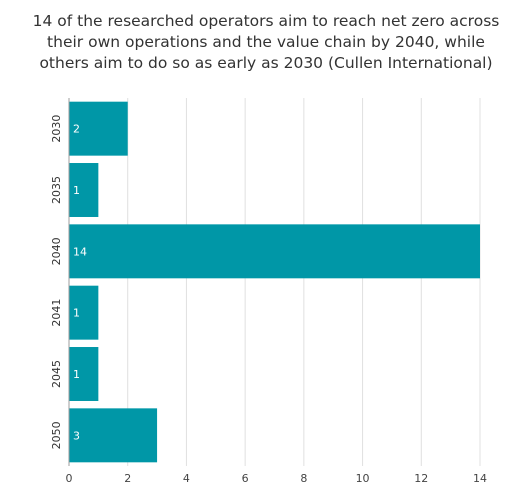 The height and width of the screenshot is (500, 532). Describe the element at coordinates (56, 374) in the screenshot. I see `category-label-2045: 2045` at that location.